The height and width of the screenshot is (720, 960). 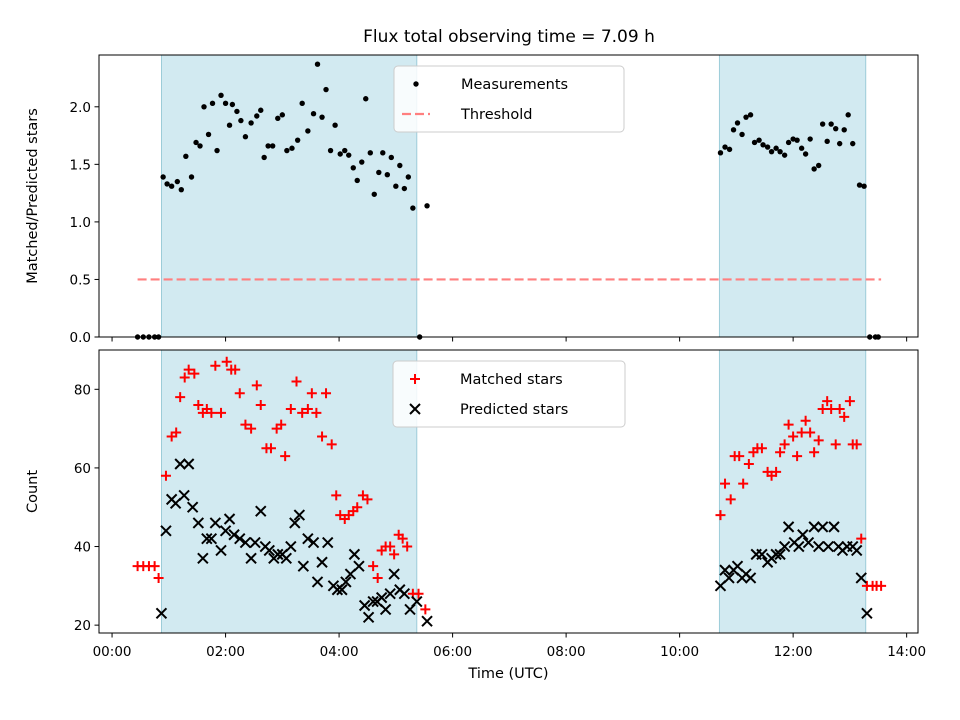 I want to click on y-tick-label: 0.5, so click(x=80, y=280).